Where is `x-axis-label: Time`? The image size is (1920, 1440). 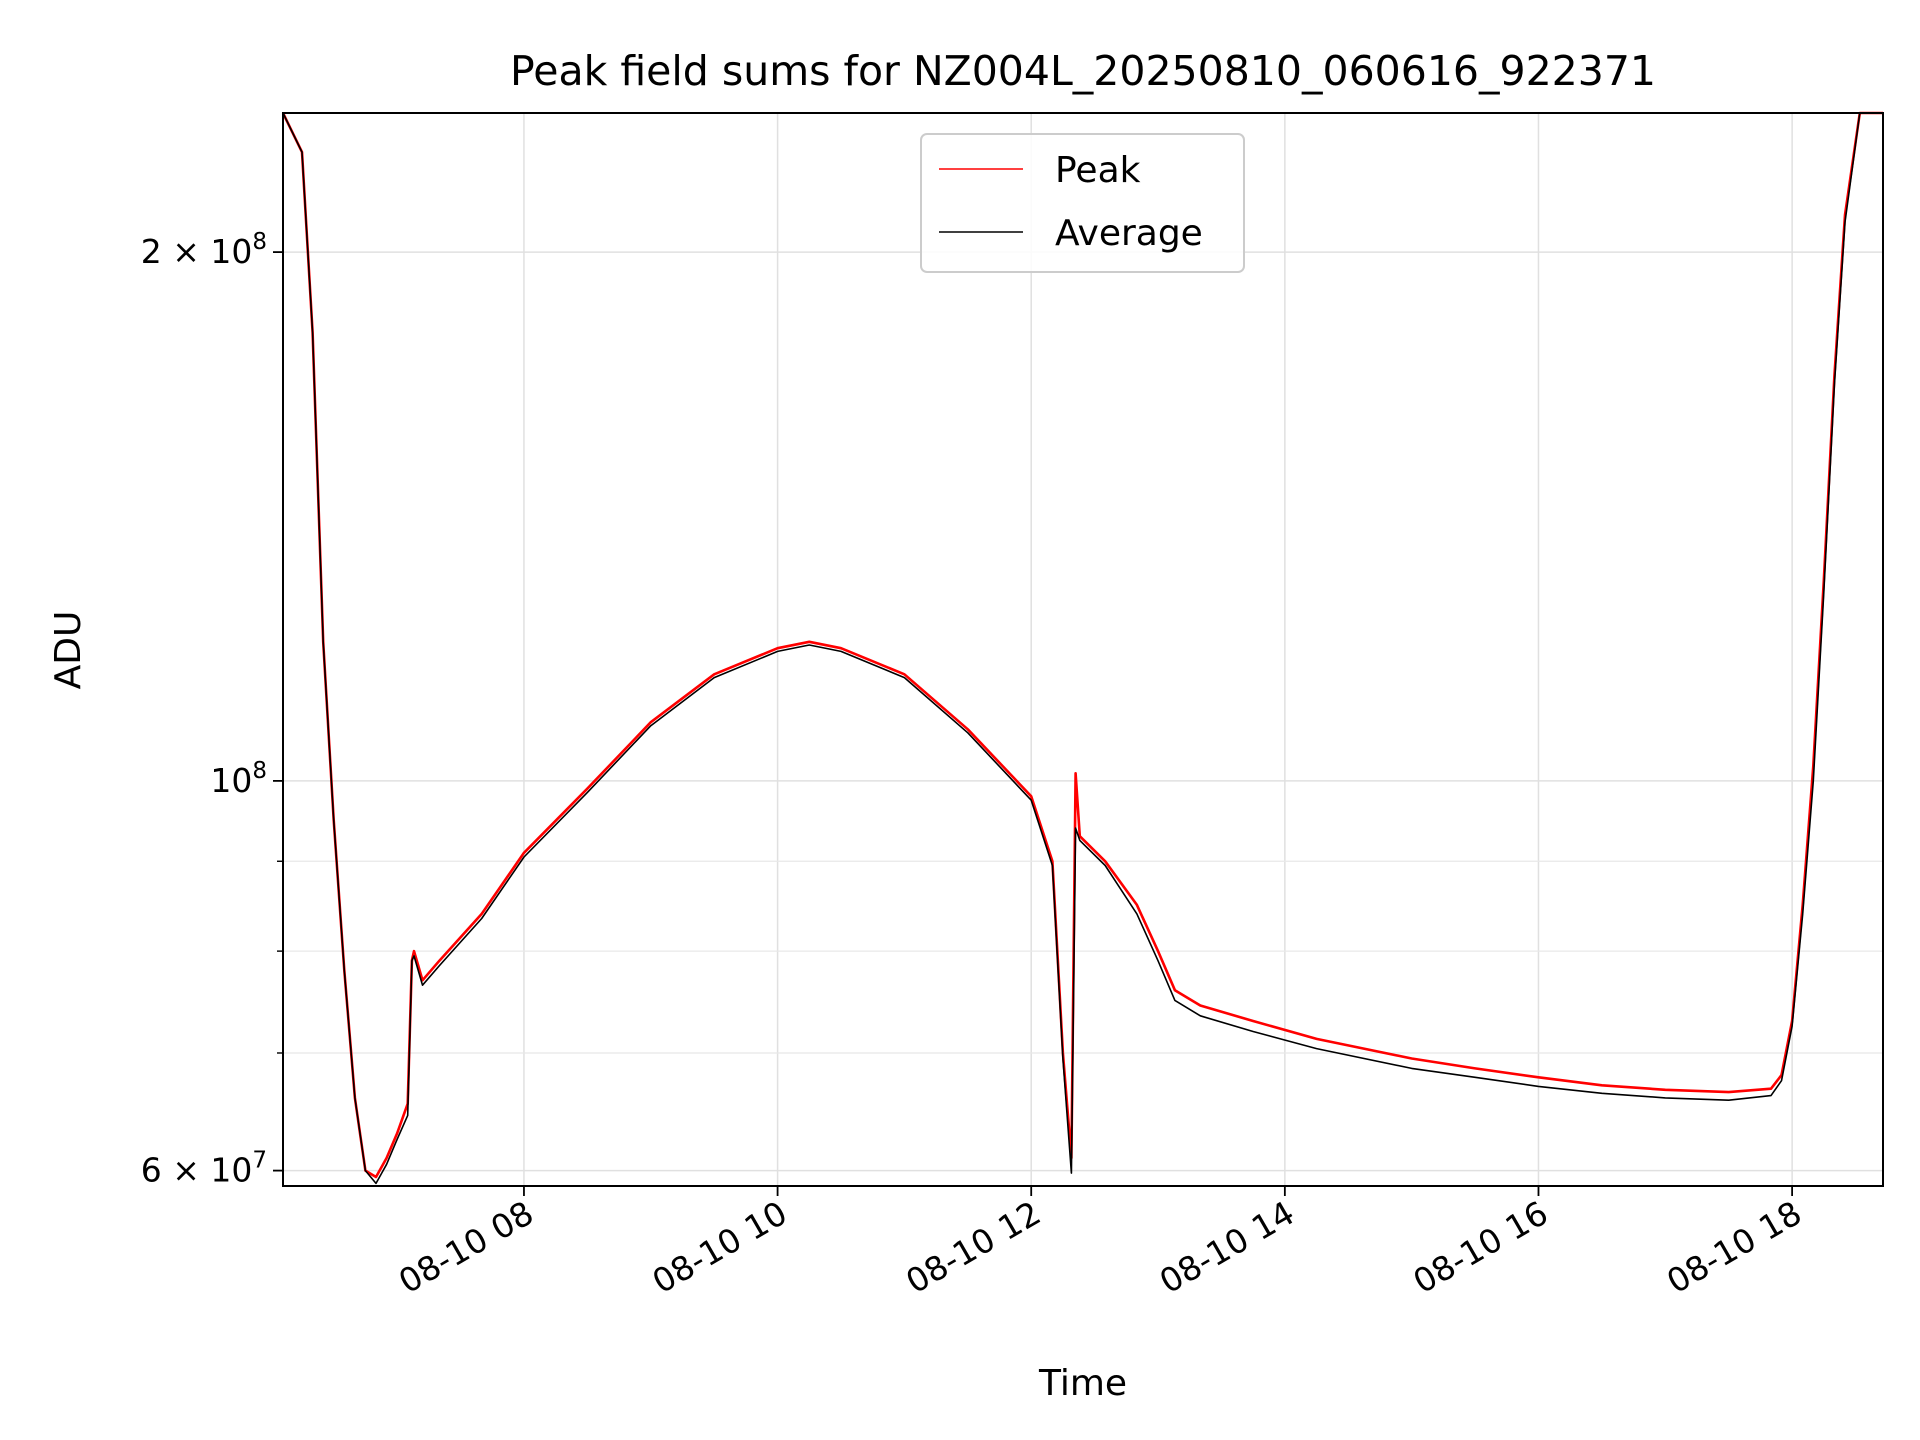 x-axis-label: Time is located at coordinates (1082, 1383).